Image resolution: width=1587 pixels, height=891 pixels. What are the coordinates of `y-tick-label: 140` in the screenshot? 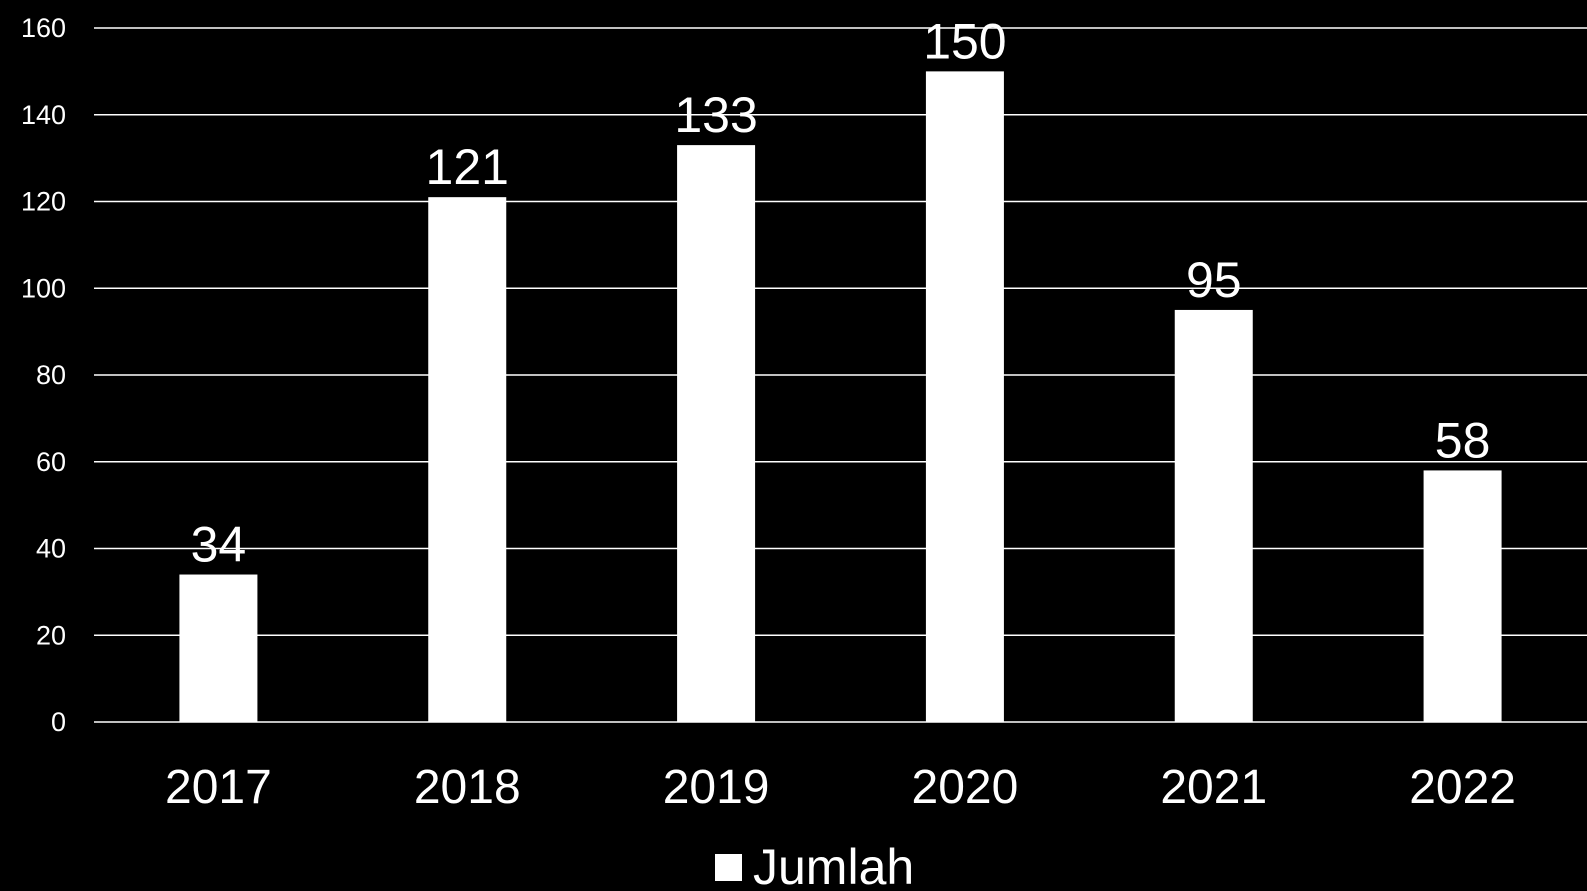 It's located at (43, 115).